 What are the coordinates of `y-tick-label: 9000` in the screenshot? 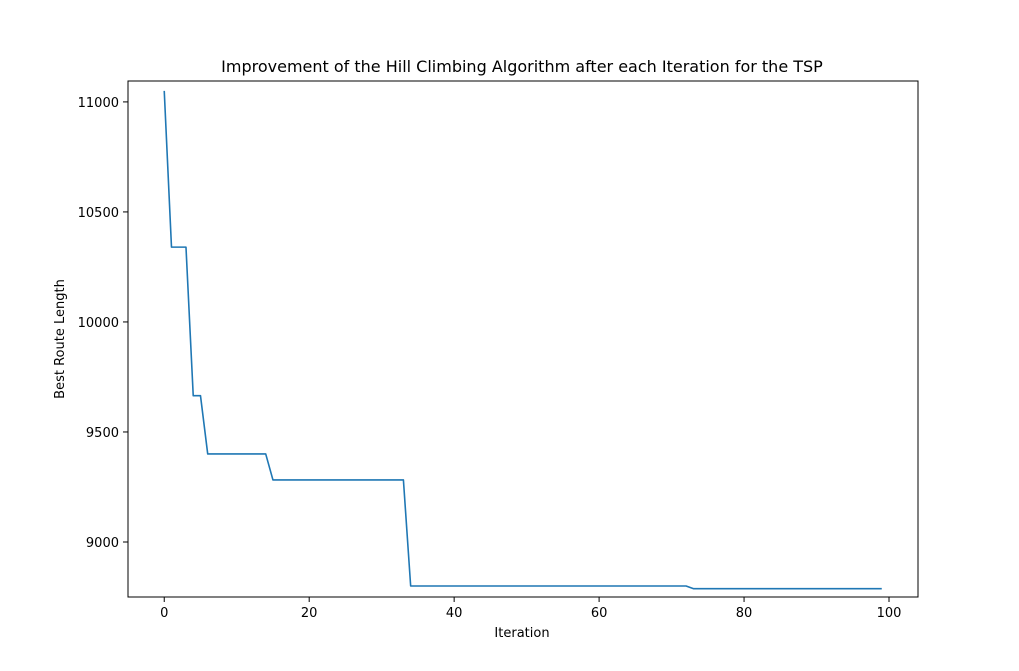 It's located at (102, 543).